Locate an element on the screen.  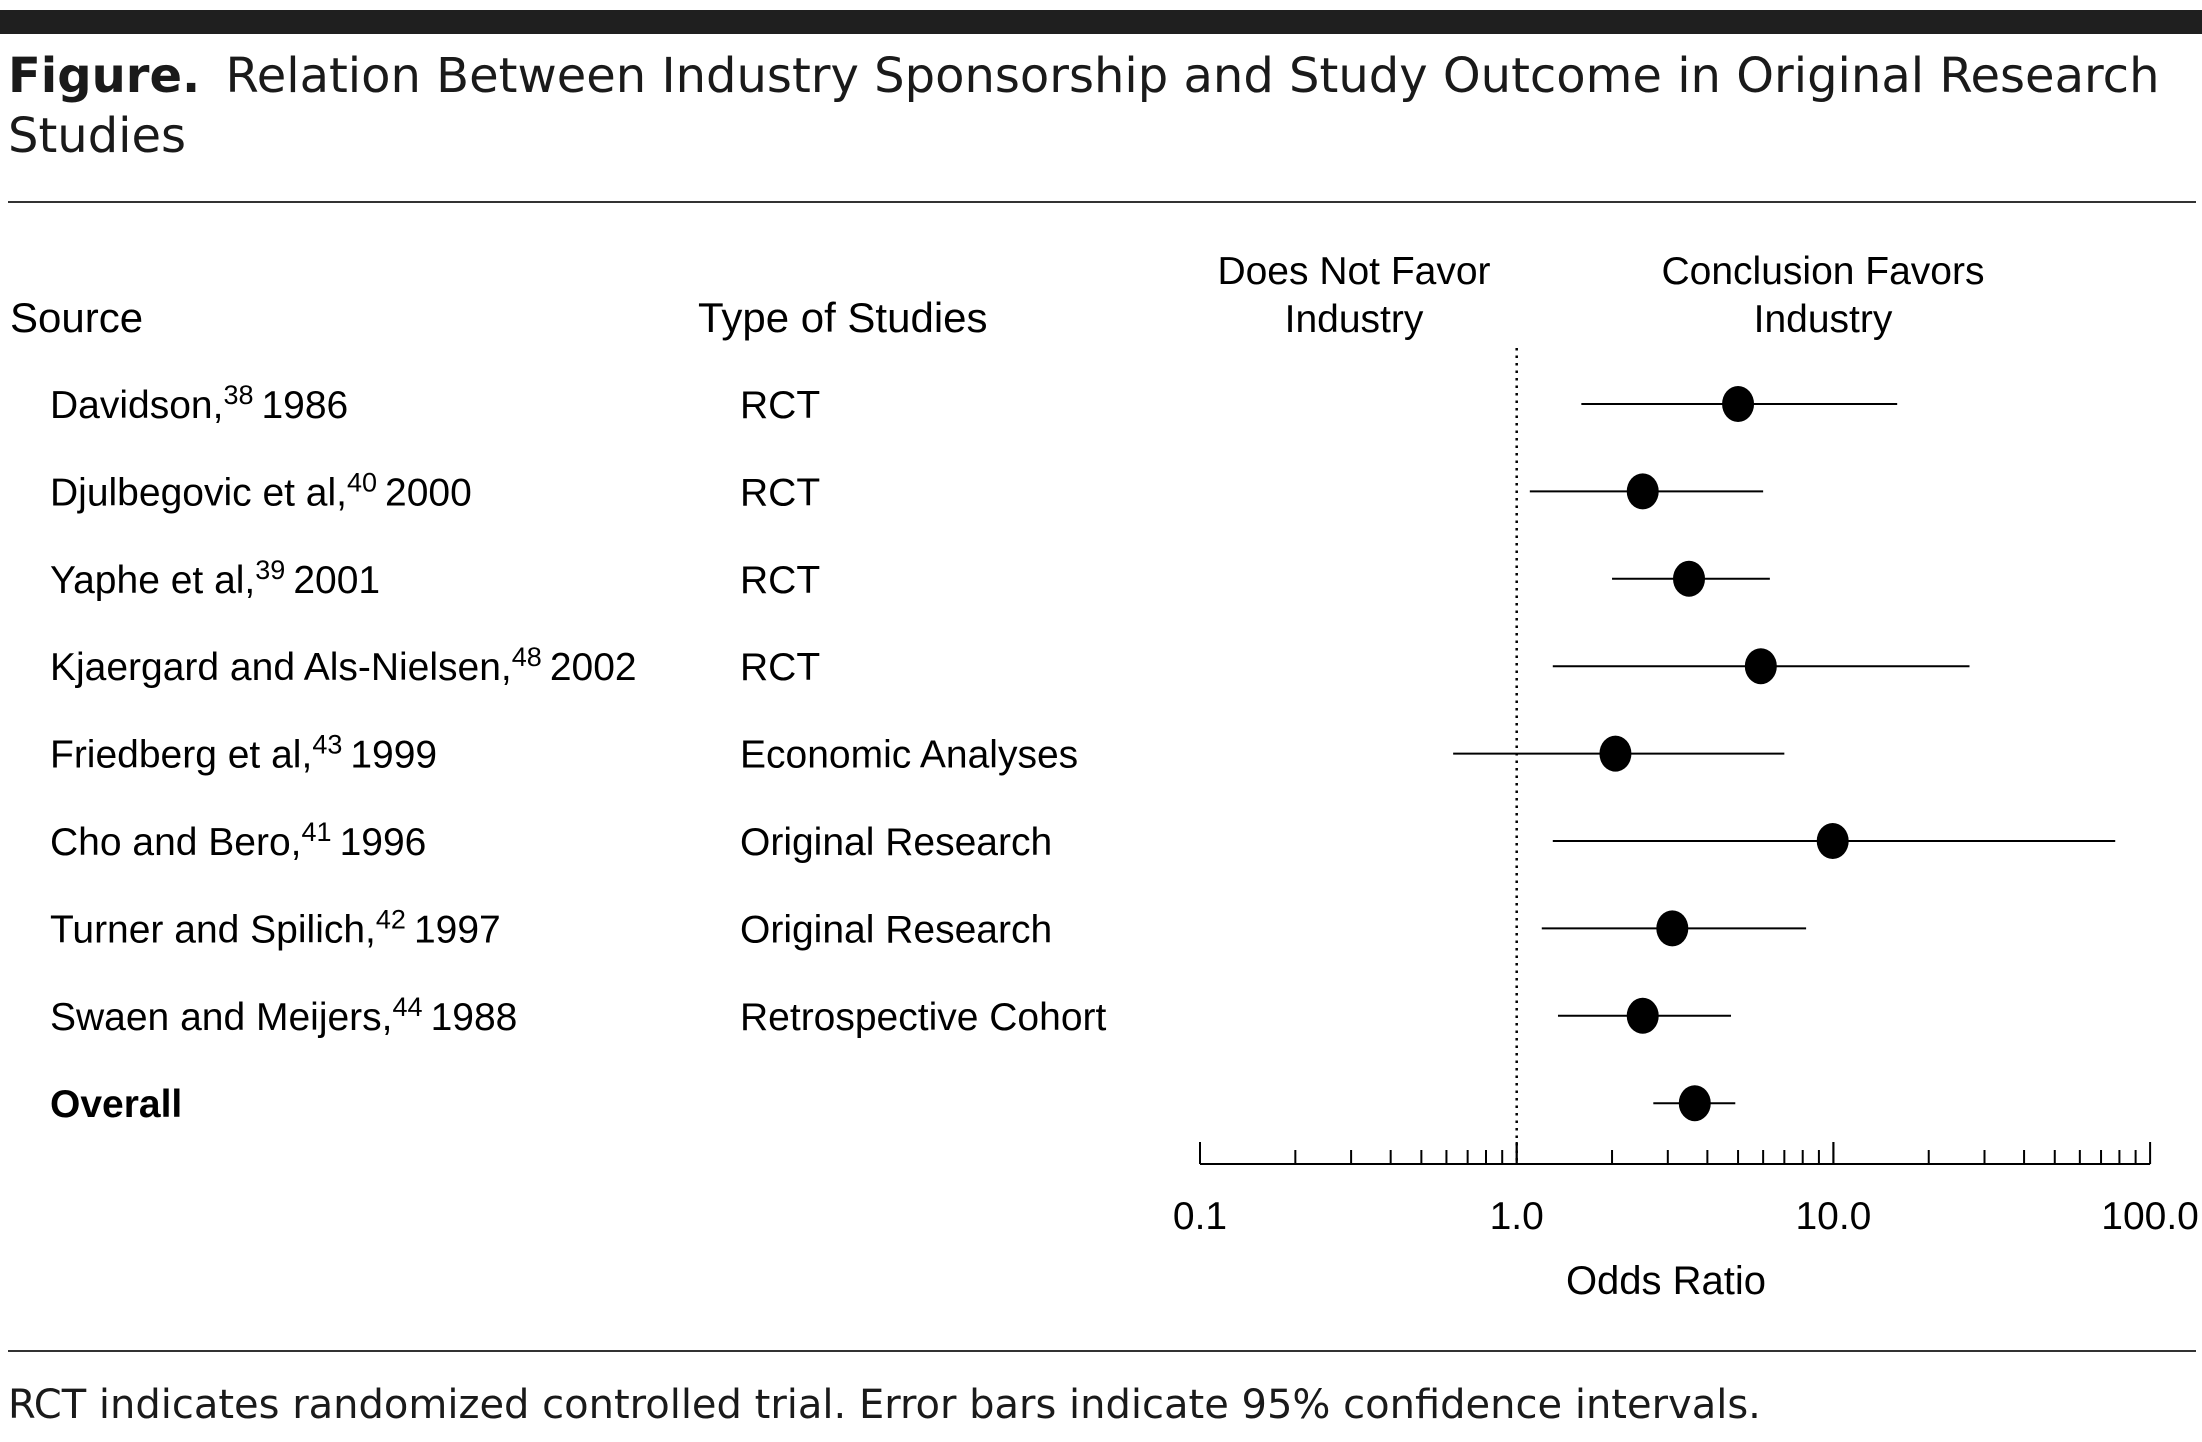
row-source: Davidson,38 1986 is located at coordinates (199, 403).